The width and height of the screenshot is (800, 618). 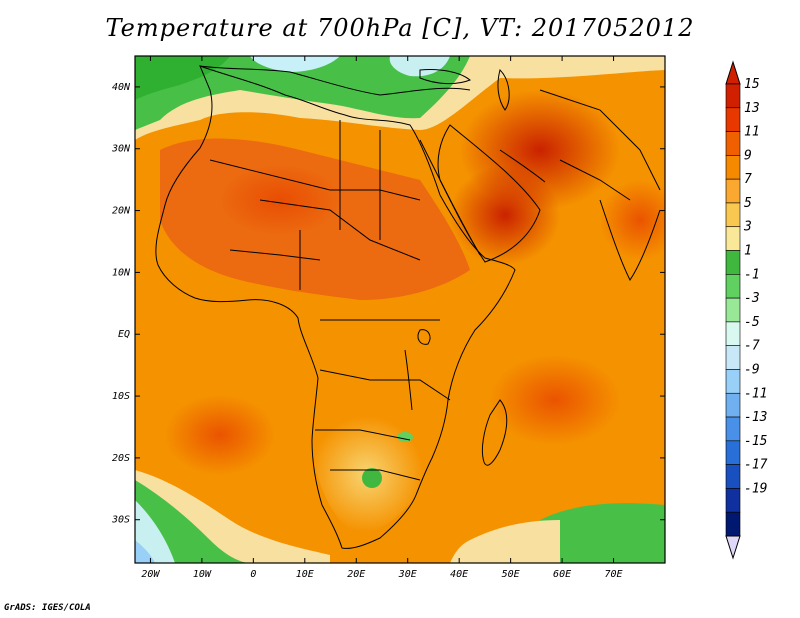 I want to click on colorbar-label: 13, so click(x=752, y=108).